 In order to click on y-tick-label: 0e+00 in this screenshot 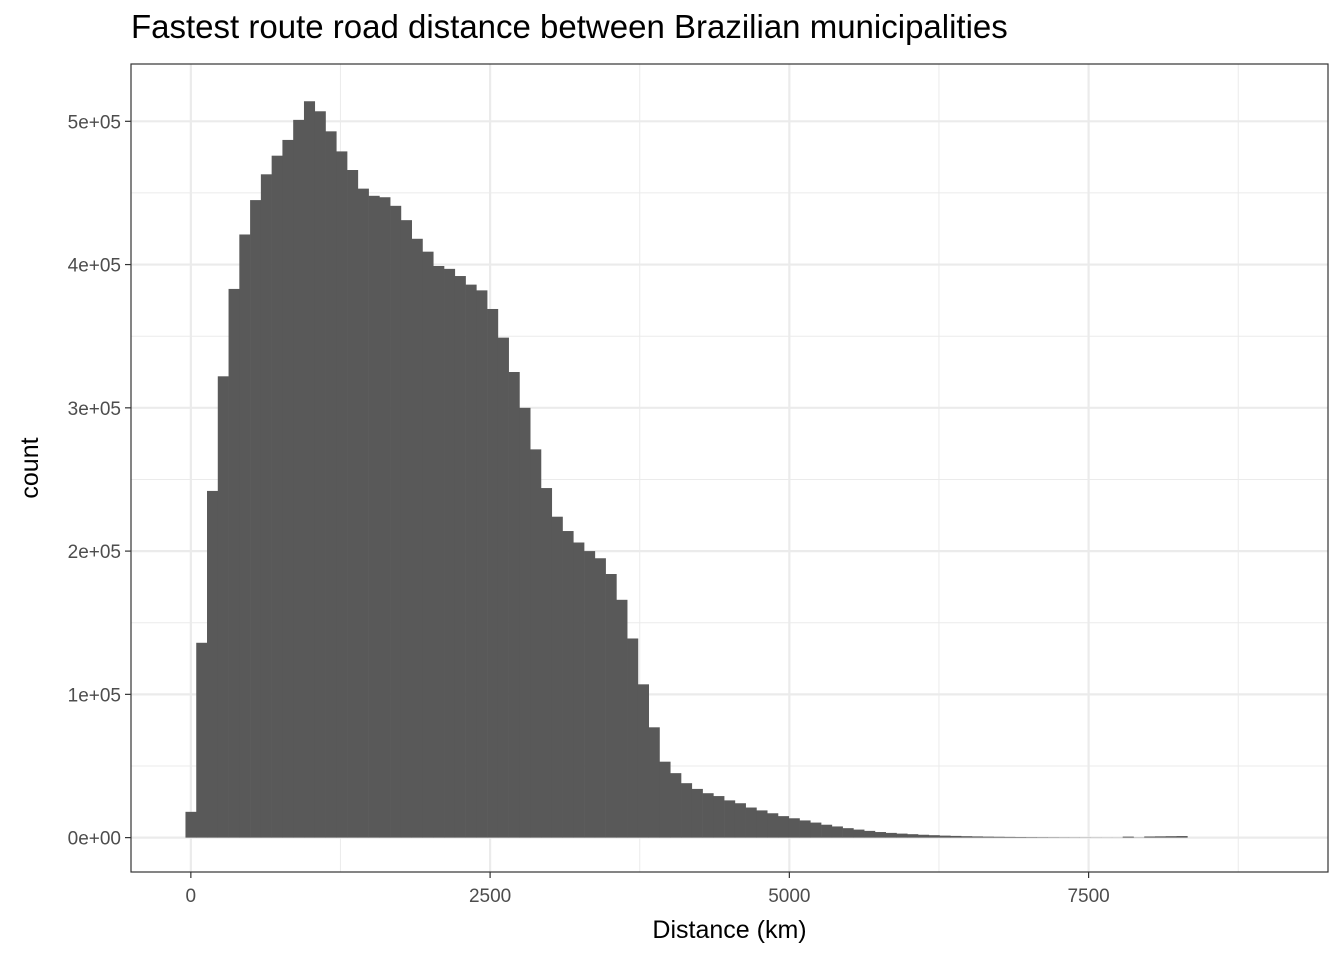, I will do `click(94, 839)`.